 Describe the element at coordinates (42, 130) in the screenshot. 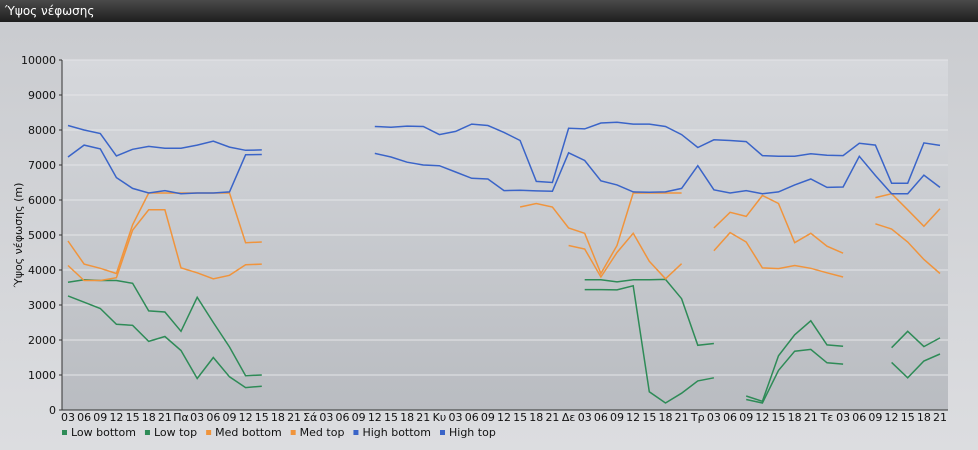

I see `y-tick-label: 8000` at that location.